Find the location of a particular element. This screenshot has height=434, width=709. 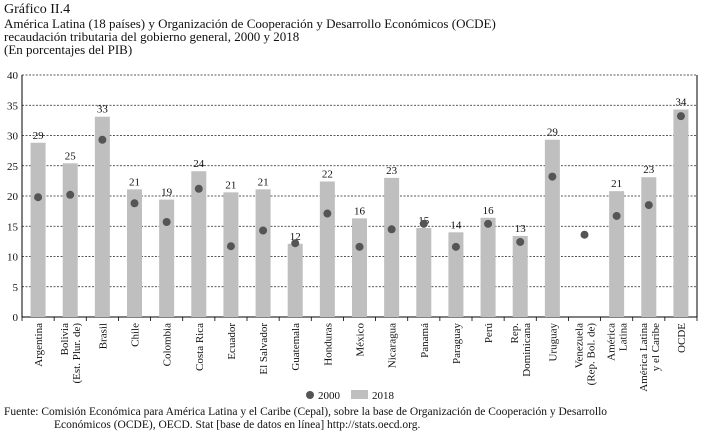

y-tick-label: 10 is located at coordinates (13, 258).